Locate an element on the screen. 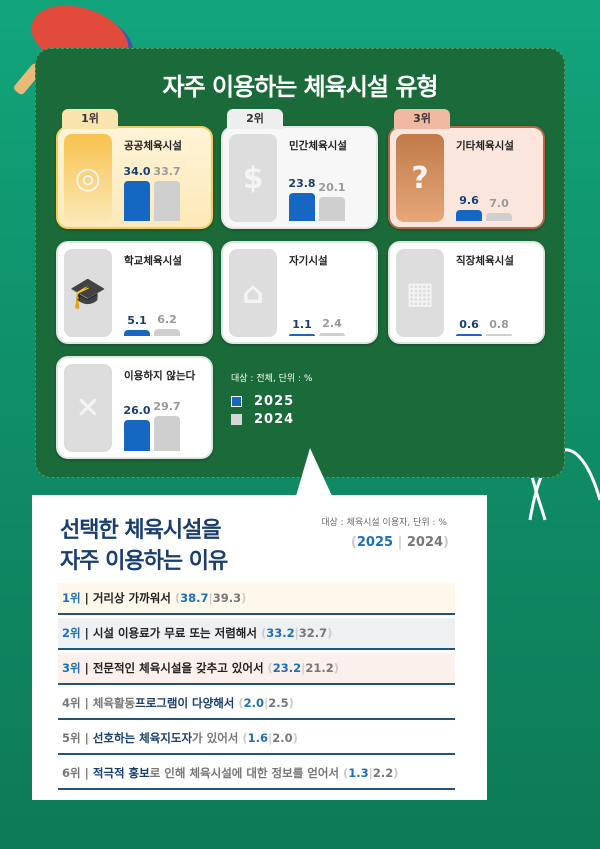 Image resolution: width=600 pixels, height=849 pixels. legend-2025: 2025 is located at coordinates (271, 401).